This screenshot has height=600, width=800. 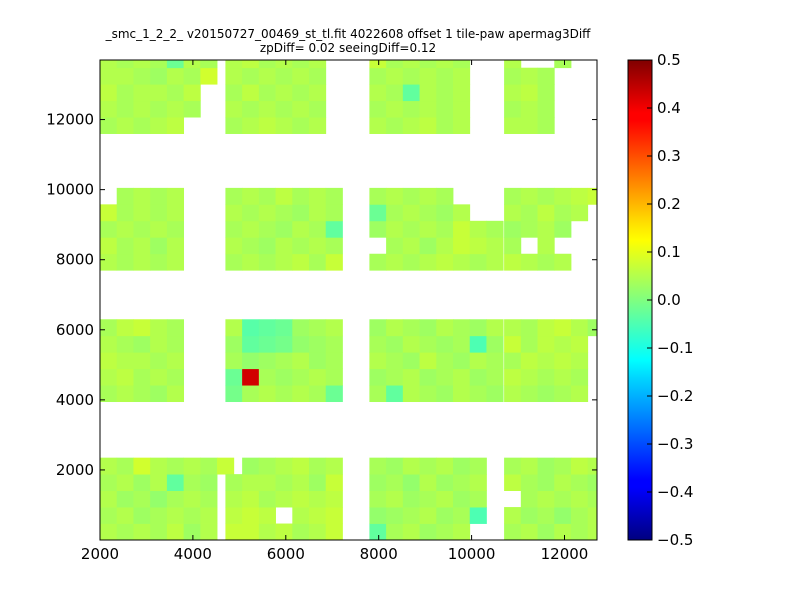 I want to click on colorbar-tick-label: 0.5, so click(x=669, y=60).